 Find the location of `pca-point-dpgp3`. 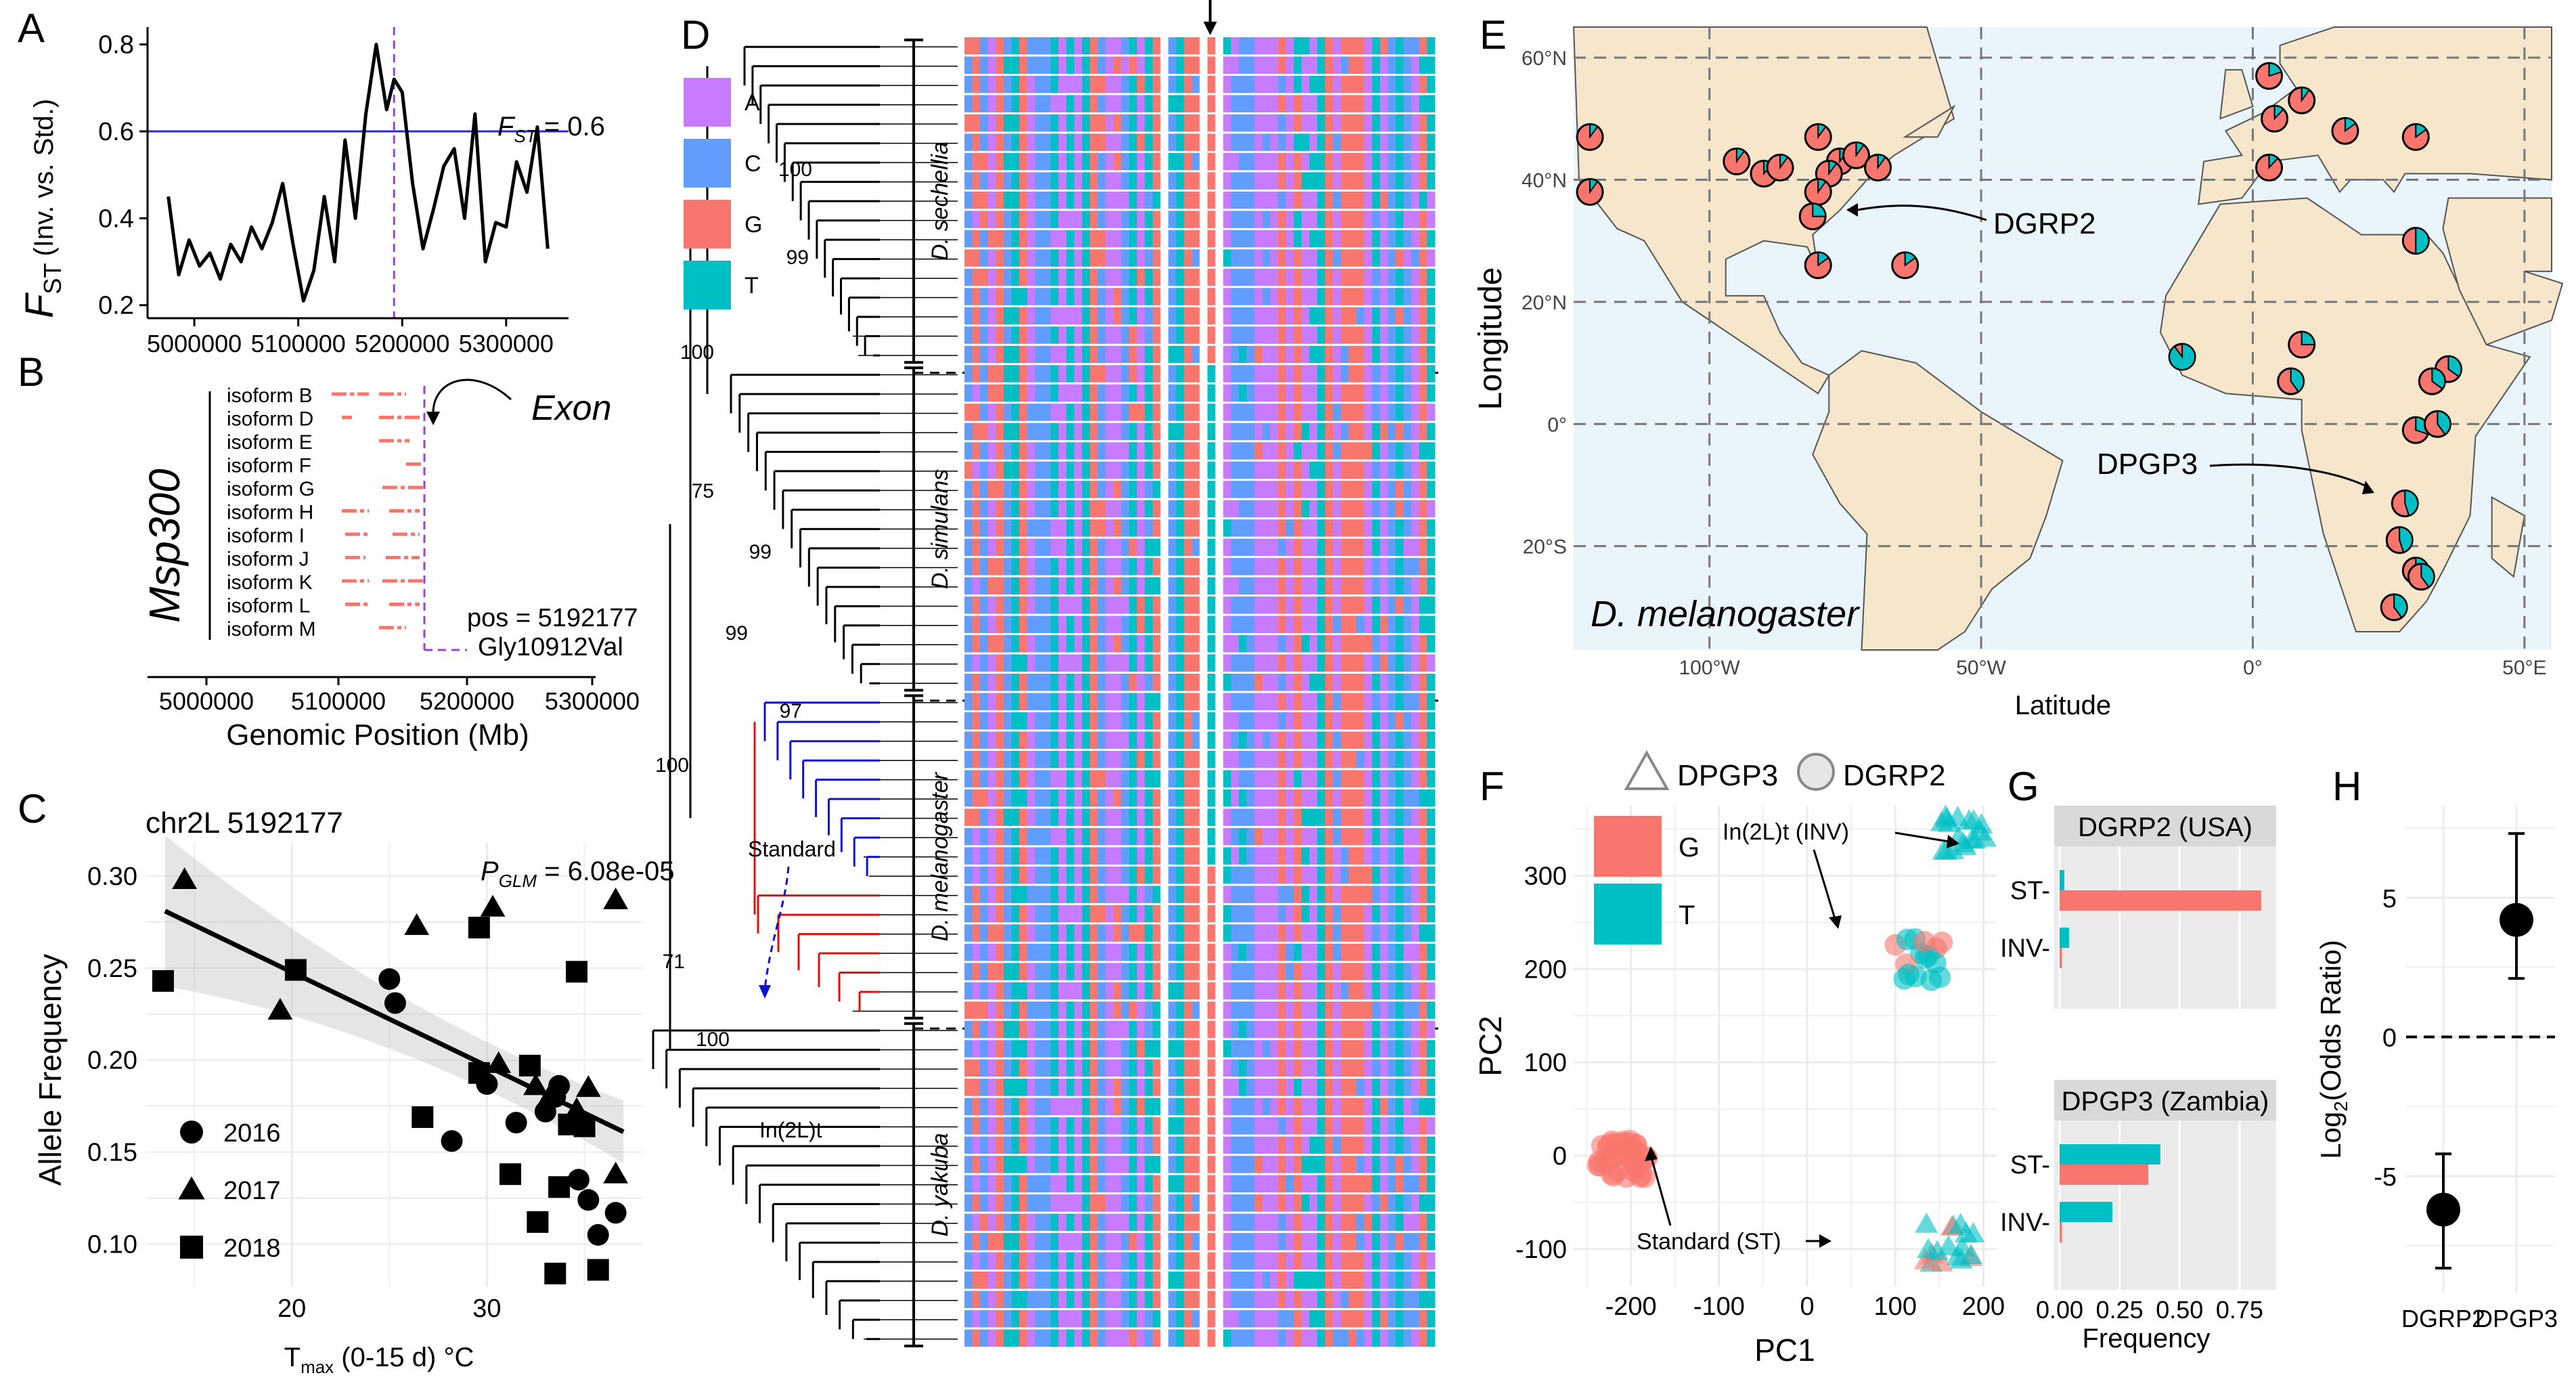

pca-point-dpgp3 is located at coordinates (1963, 841).